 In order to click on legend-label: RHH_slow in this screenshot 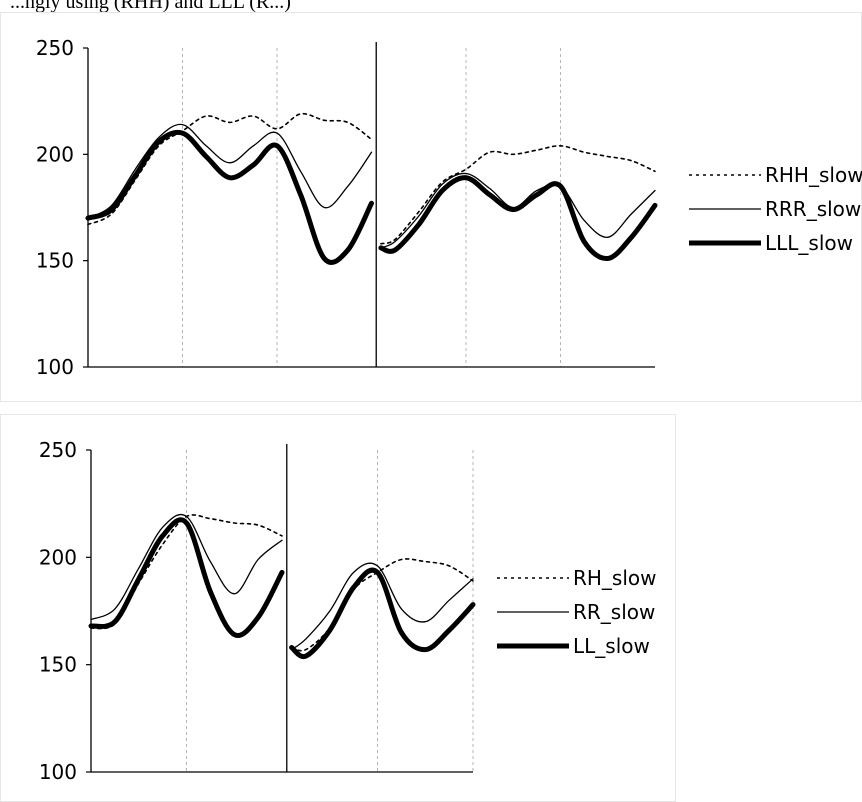, I will do `click(813, 175)`.